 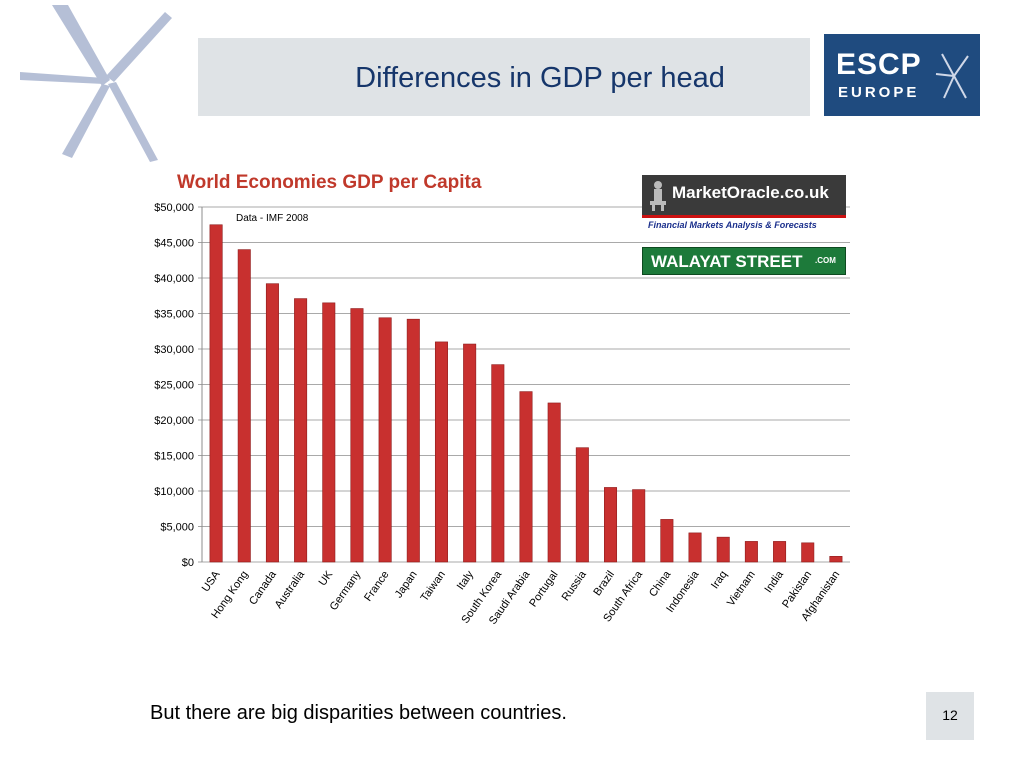 I want to click on y-tick-label: $5,000, so click(x=177, y=528).